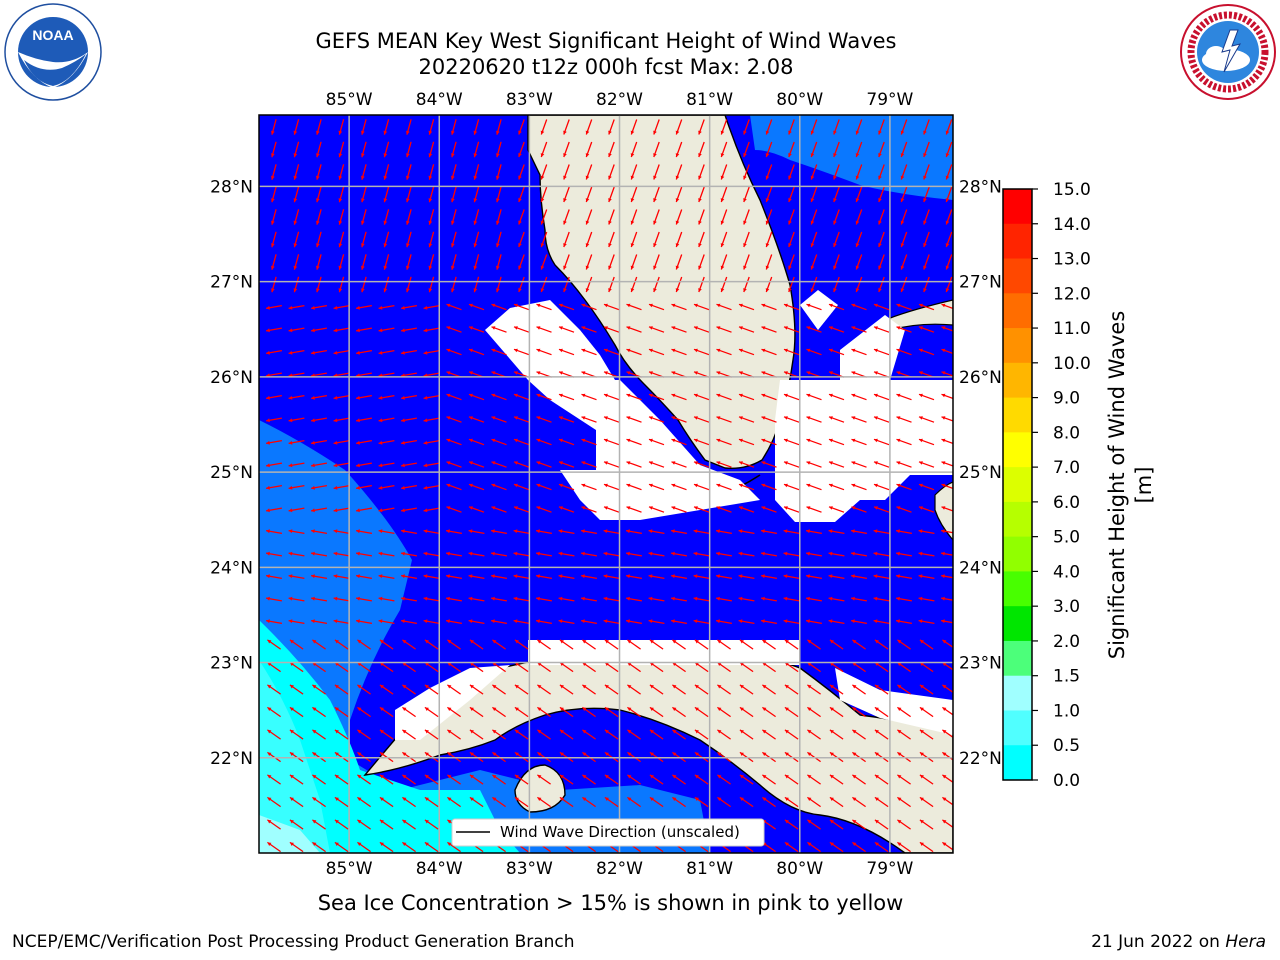 This screenshot has height=960, width=1280. Describe the element at coordinates (1066, 781) in the screenshot. I see `colorbar-tick-label: 0.0` at that location.